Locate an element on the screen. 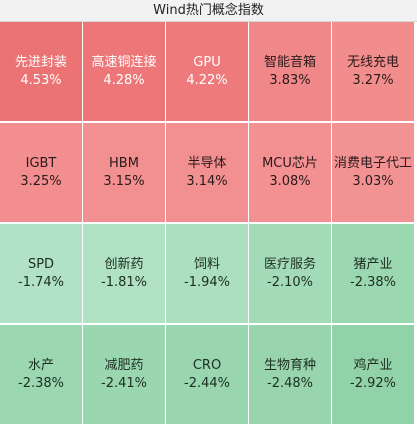 Image resolution: width=417 pixels, height=424 pixels. concept-change: 3.15% is located at coordinates (124, 181).